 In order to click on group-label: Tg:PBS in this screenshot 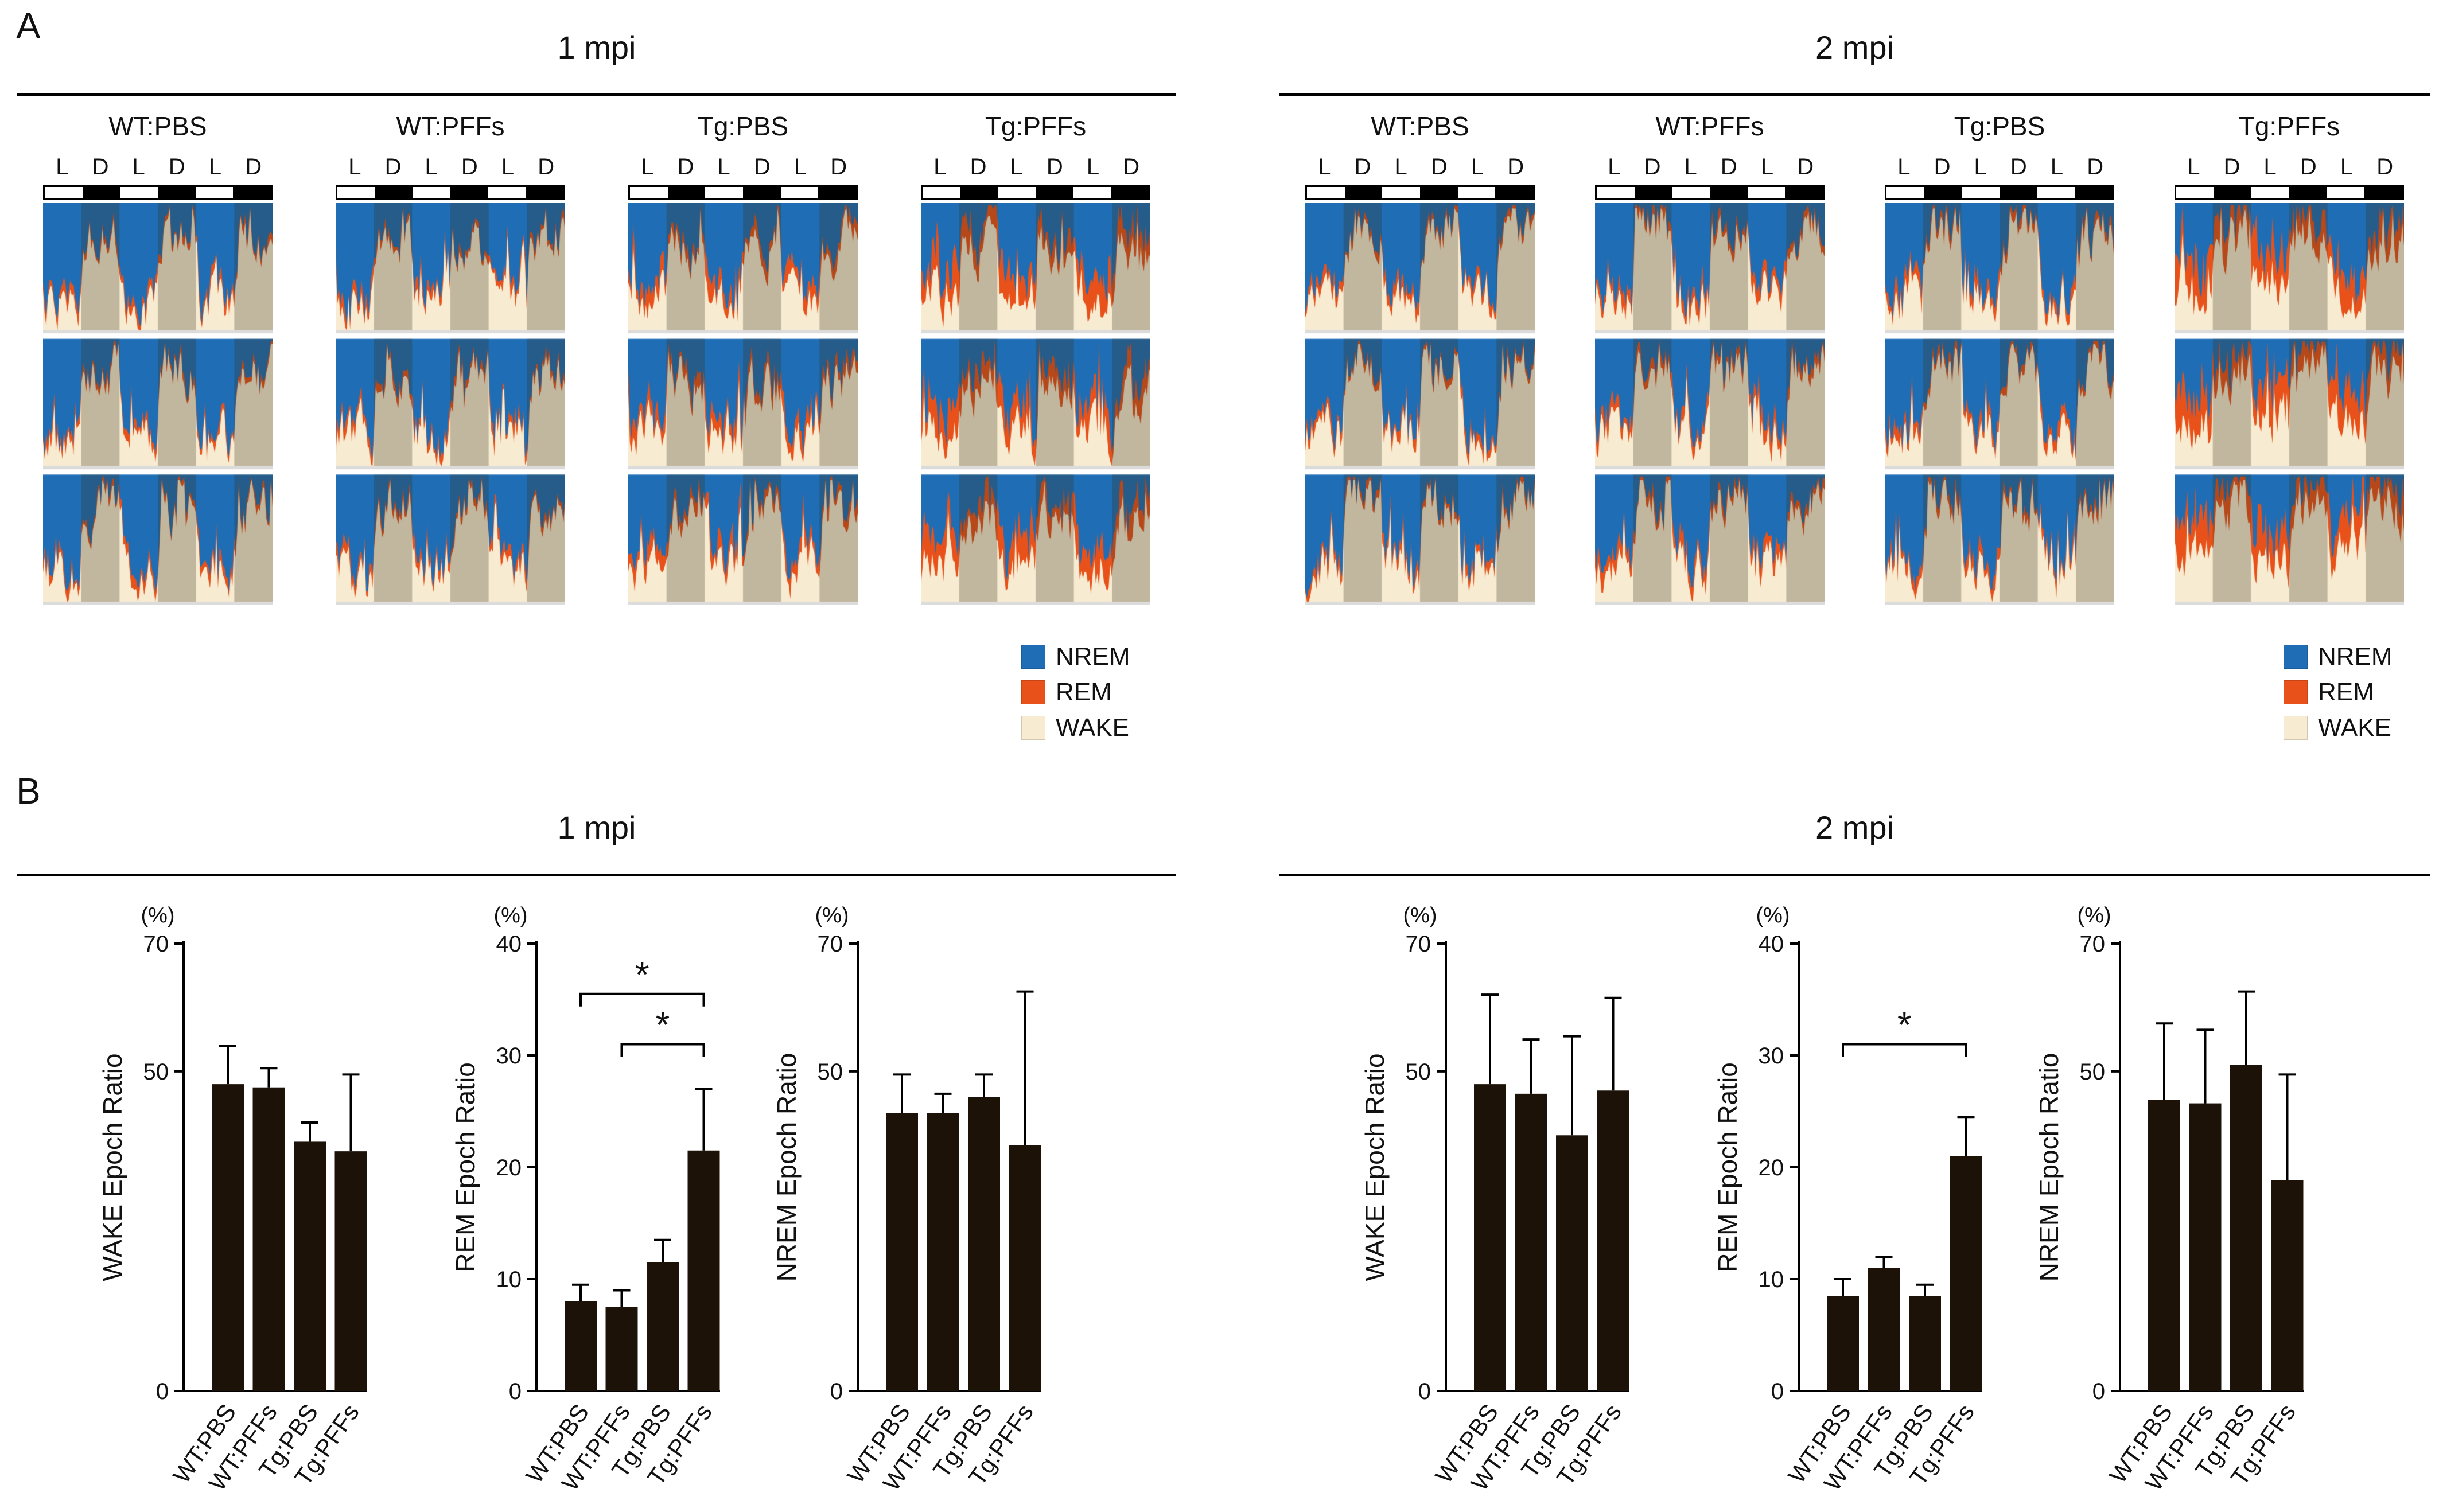, I will do `click(1999, 126)`.